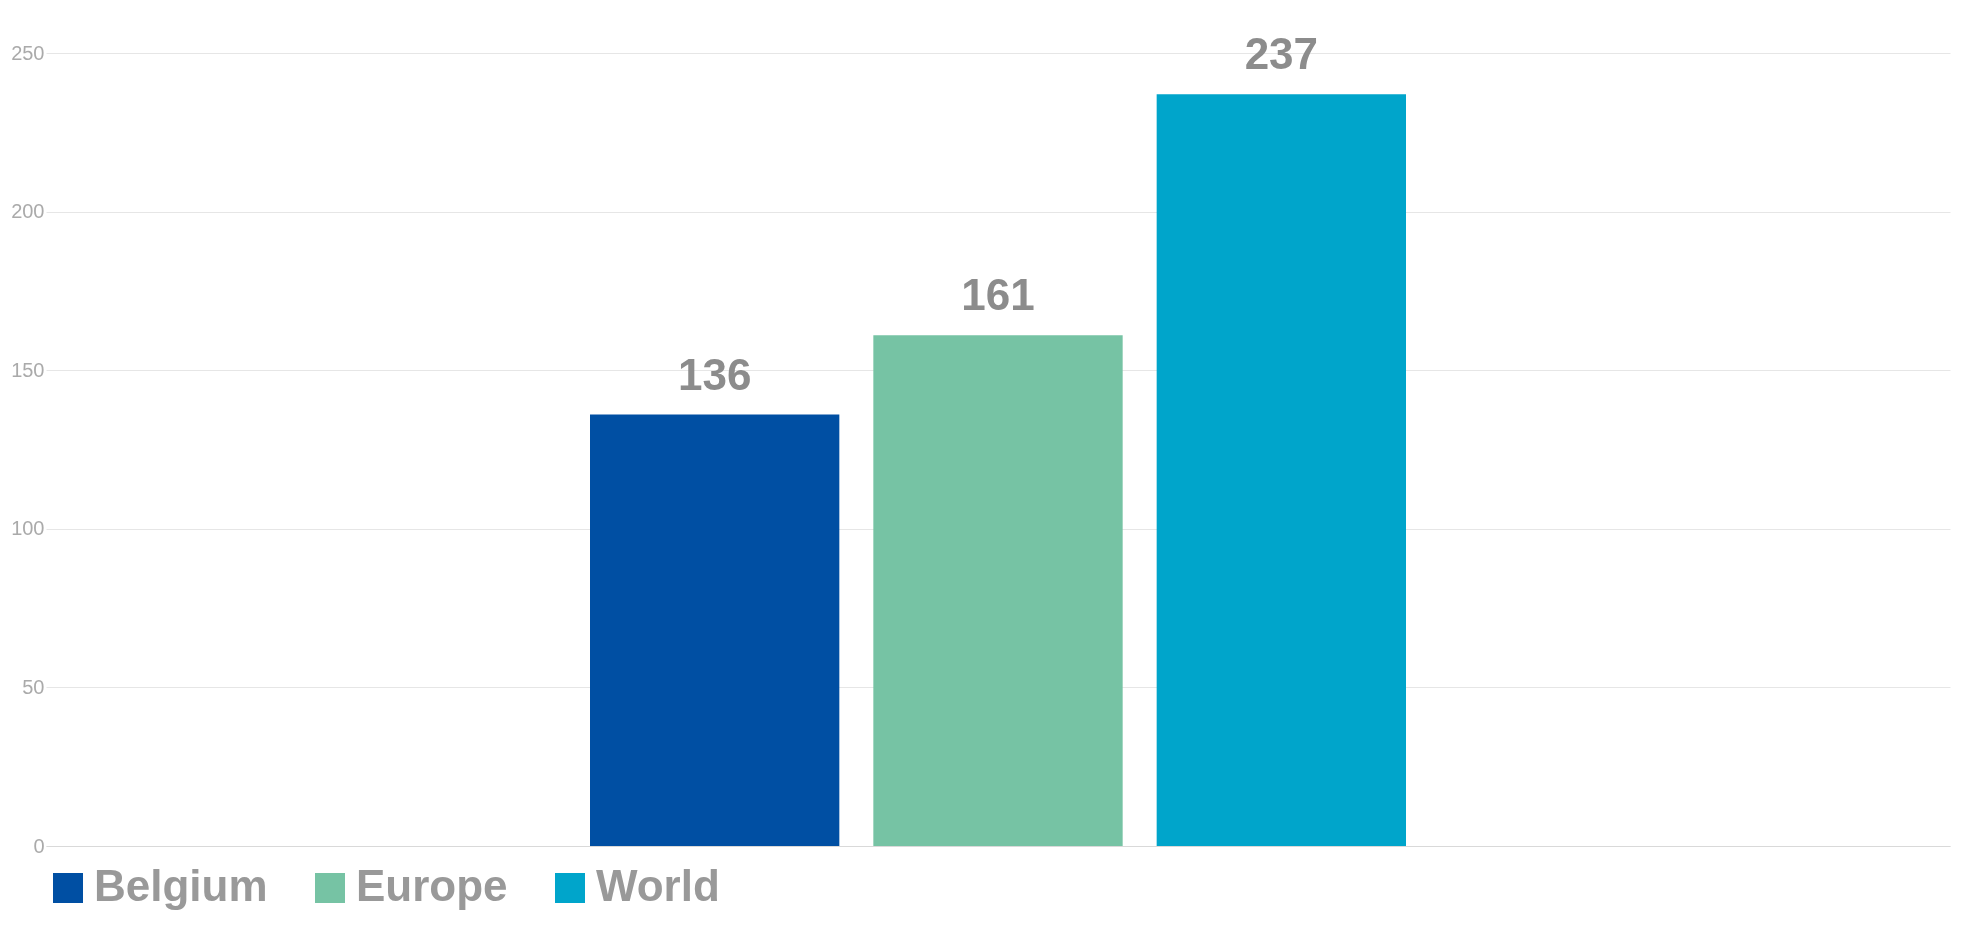 Image resolution: width=1977 pixels, height=941 pixels. Describe the element at coordinates (658, 885) in the screenshot. I see `legend-label: World` at that location.